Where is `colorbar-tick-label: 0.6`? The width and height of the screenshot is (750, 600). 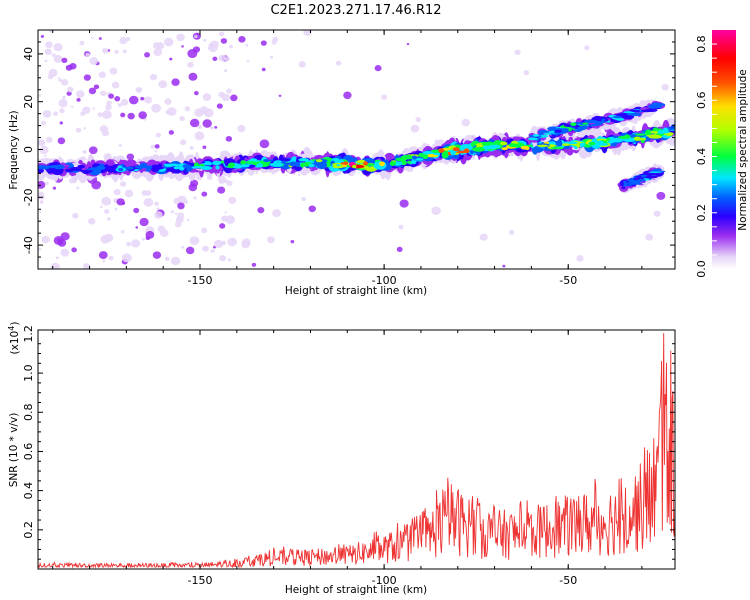
colorbar-tick-label: 0.6 is located at coordinates (701, 101).